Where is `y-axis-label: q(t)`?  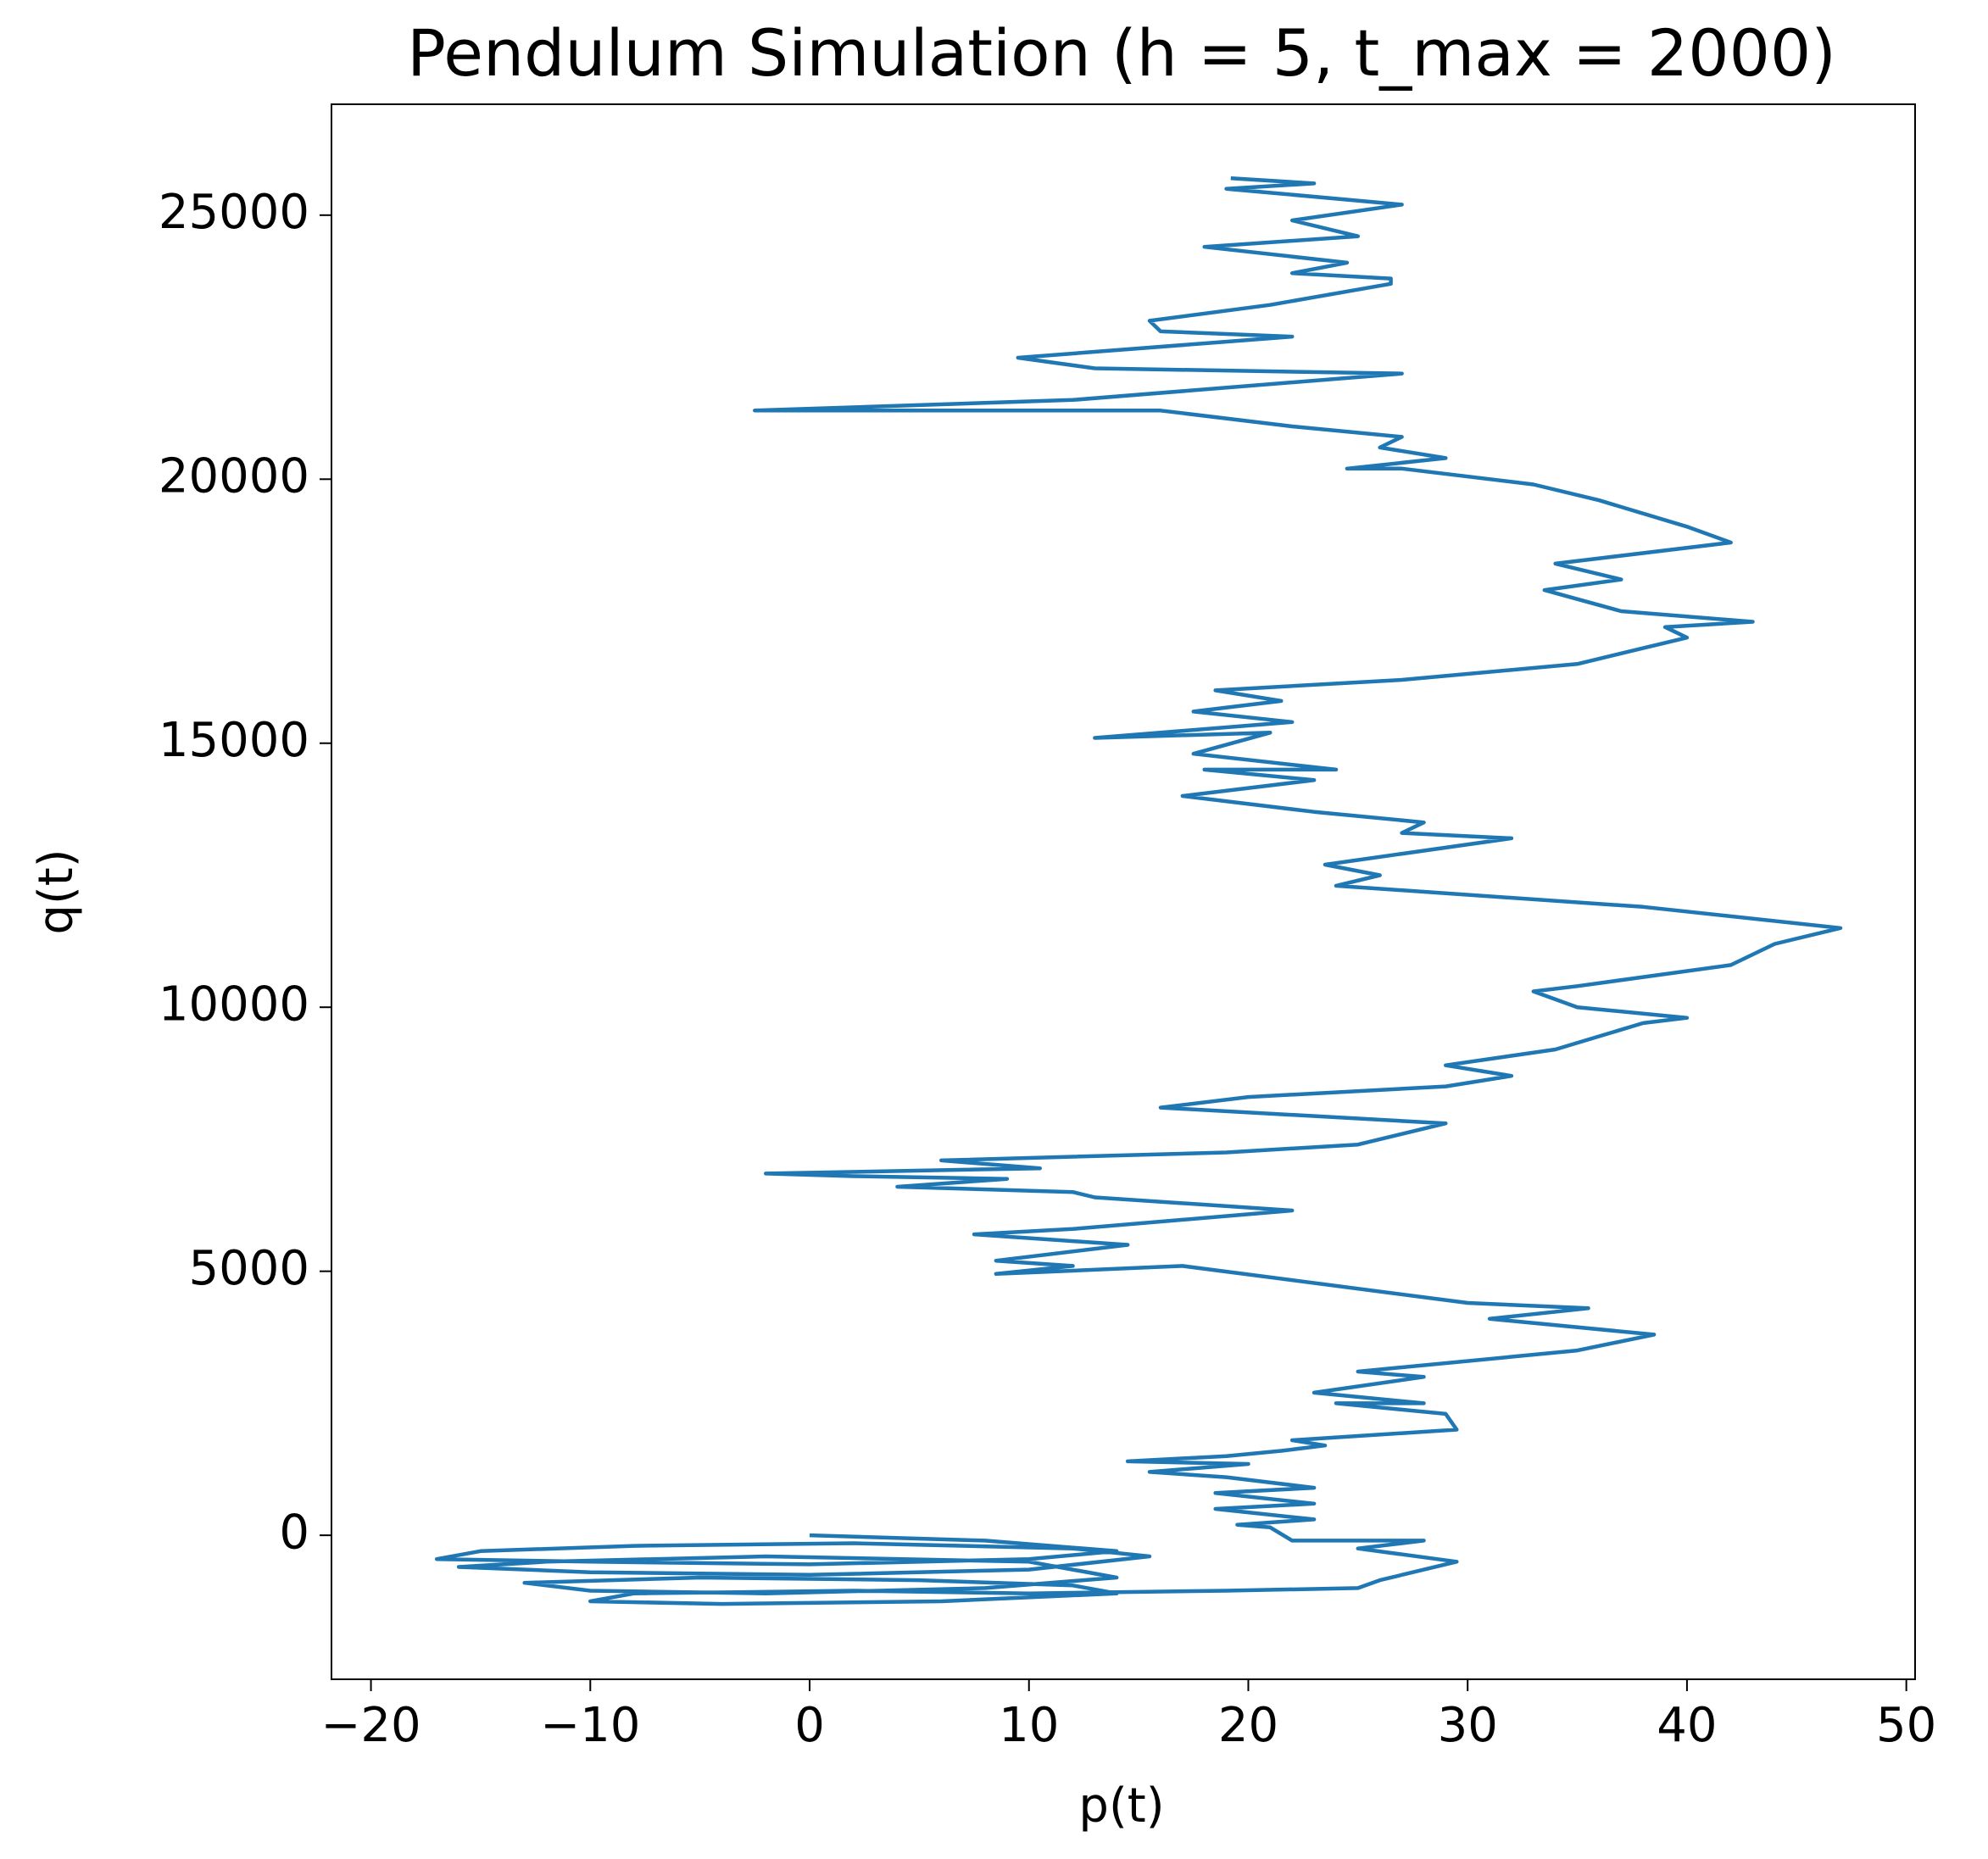 y-axis-label: q(t) is located at coordinates (57, 891).